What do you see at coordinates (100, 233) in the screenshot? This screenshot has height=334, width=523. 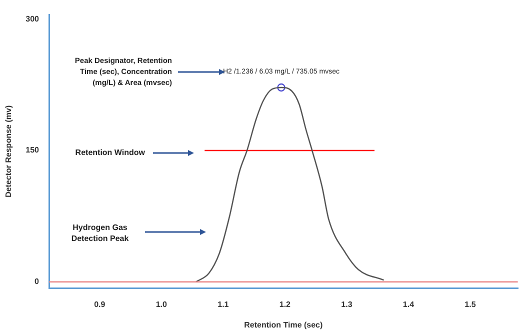 I see `annotation: Hydrogen Gas Detection Peak` at bounding box center [100, 233].